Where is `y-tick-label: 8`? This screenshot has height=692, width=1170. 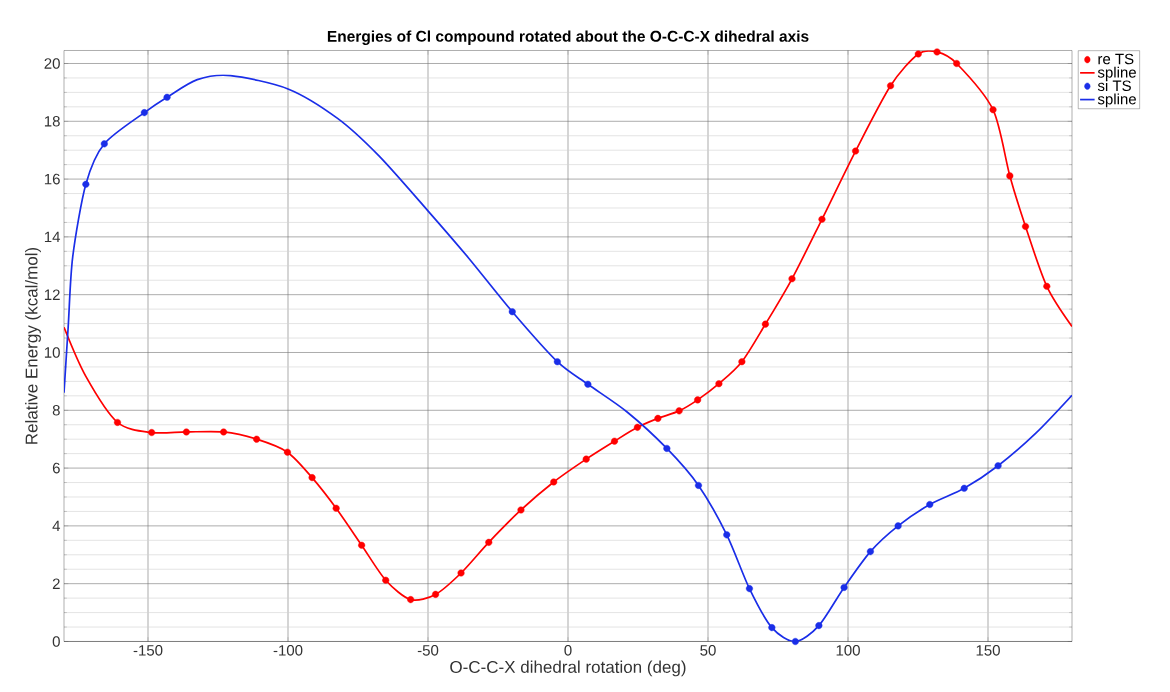 y-tick-label: 8 is located at coordinates (56, 410).